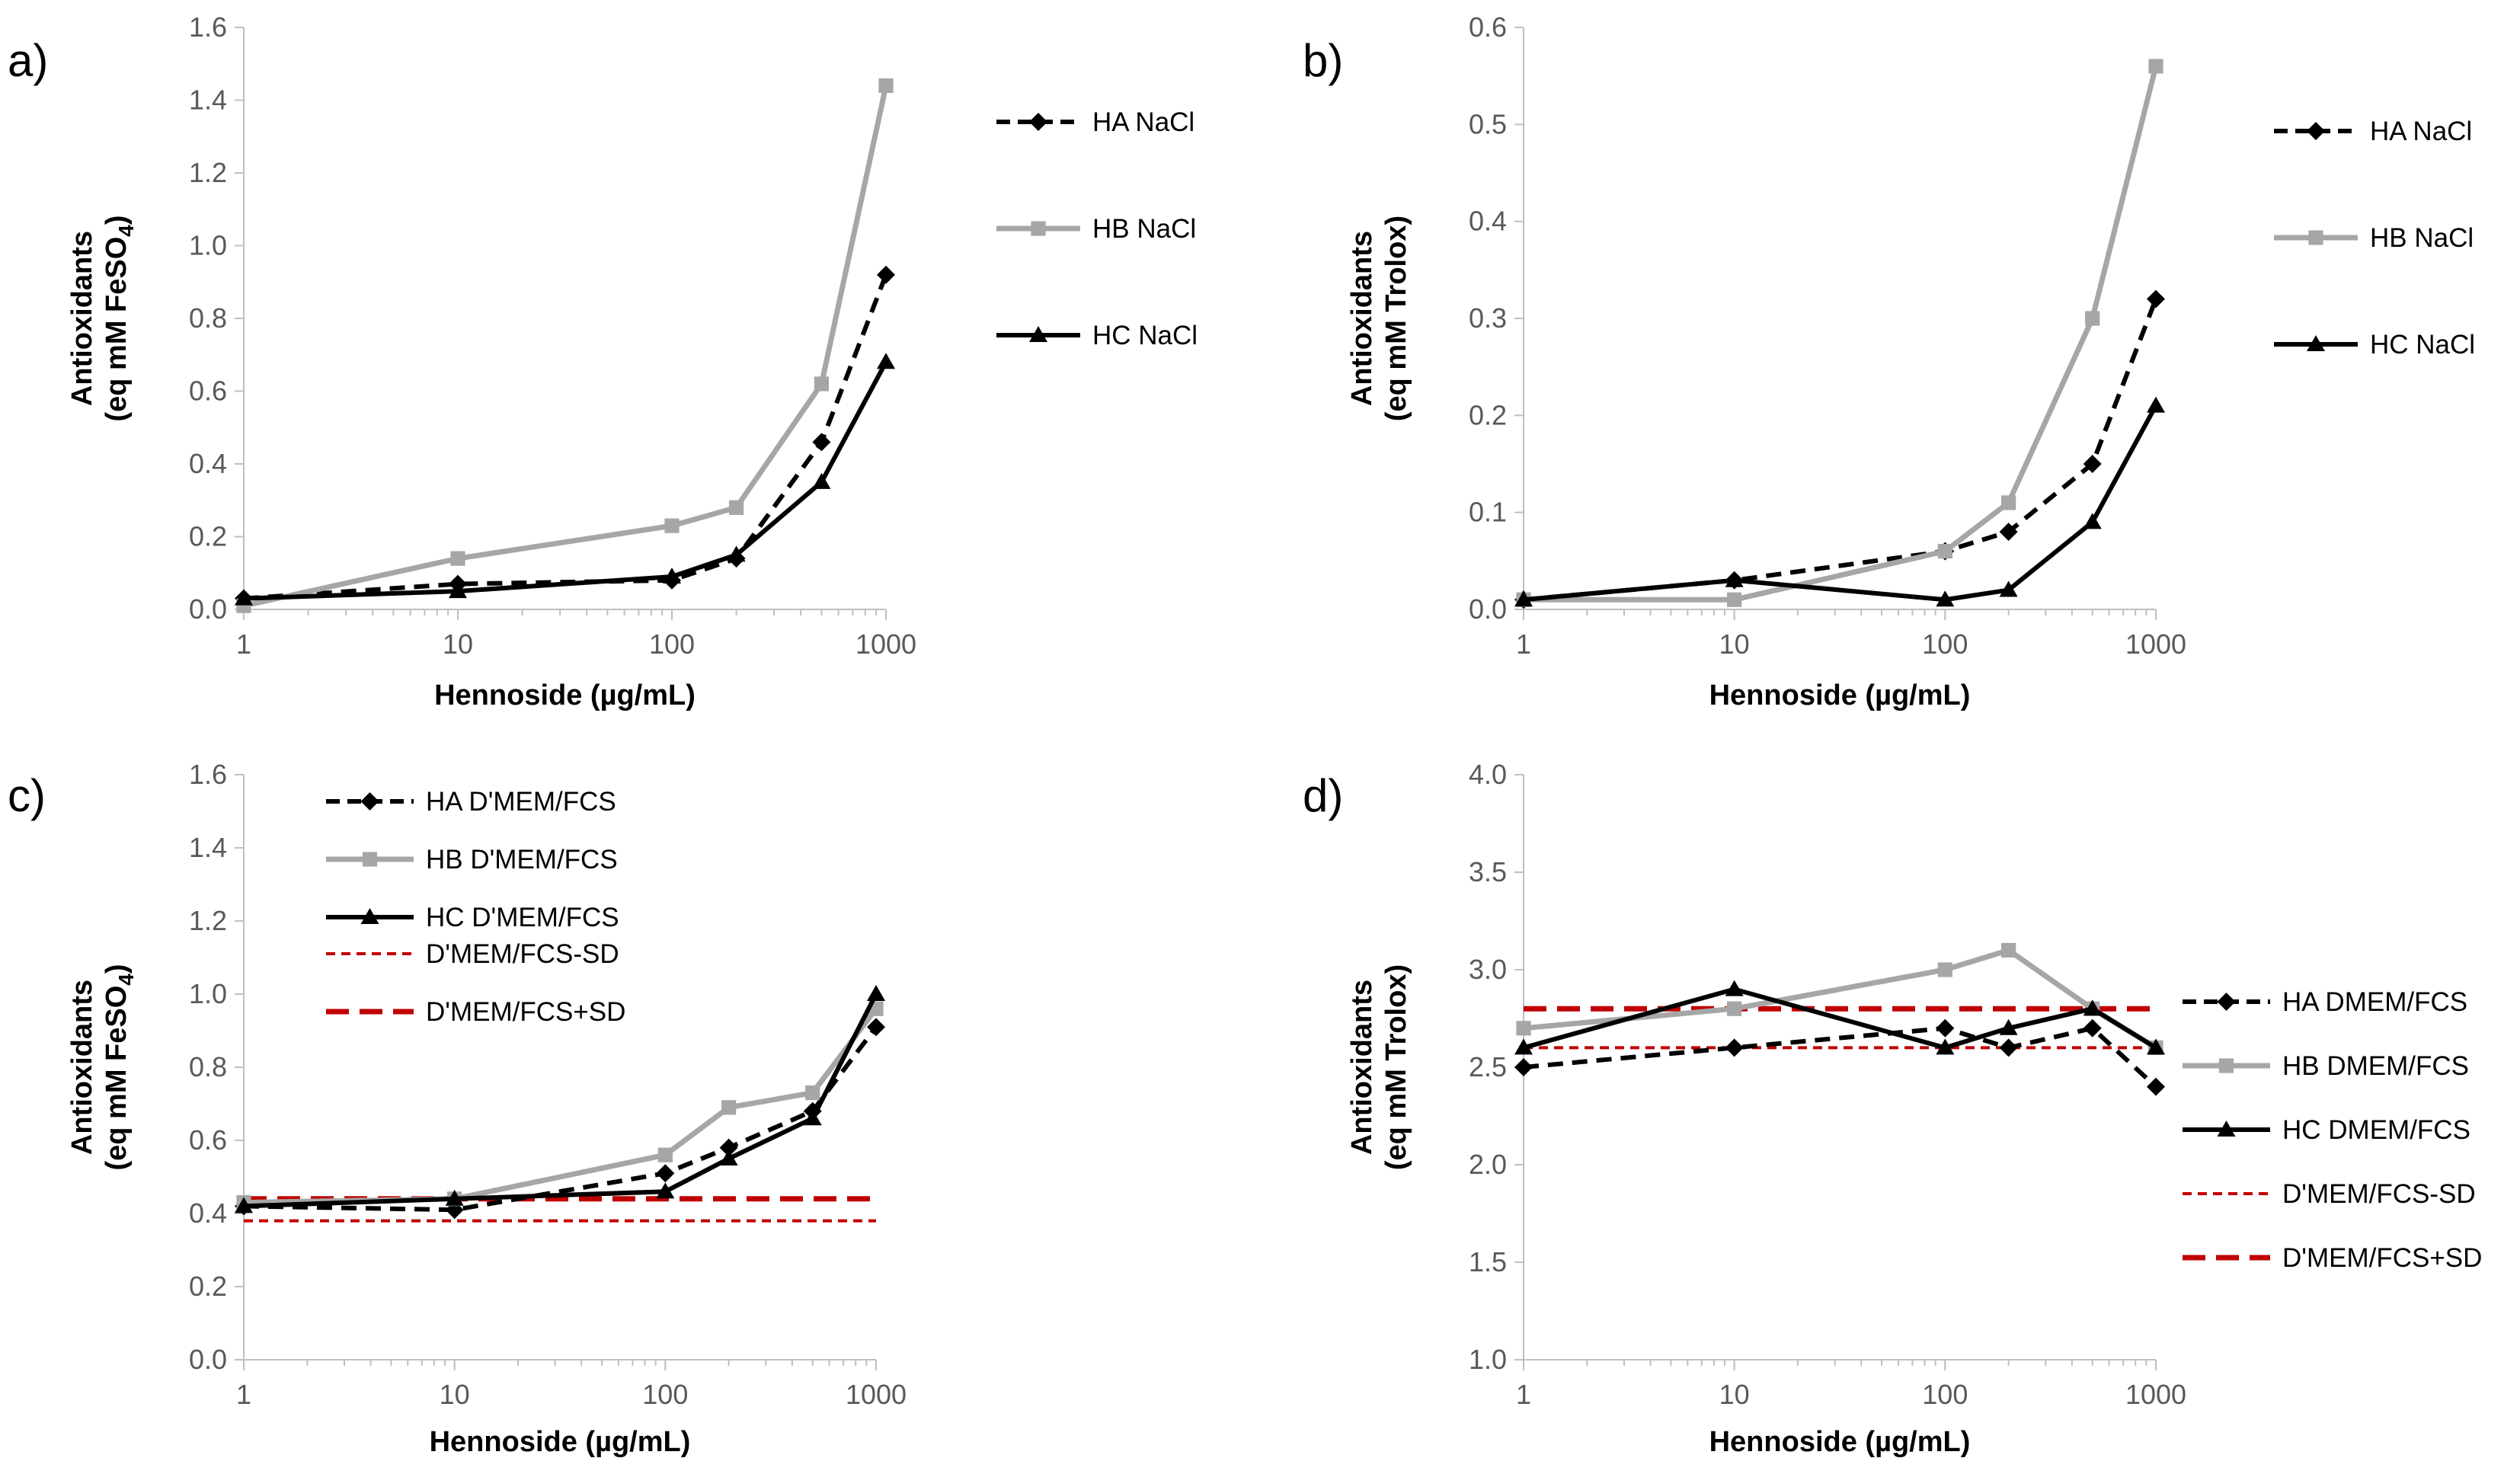 The width and height of the screenshot is (2520, 1474). I want to click on legend-label: HB NaCl, so click(1144, 229).